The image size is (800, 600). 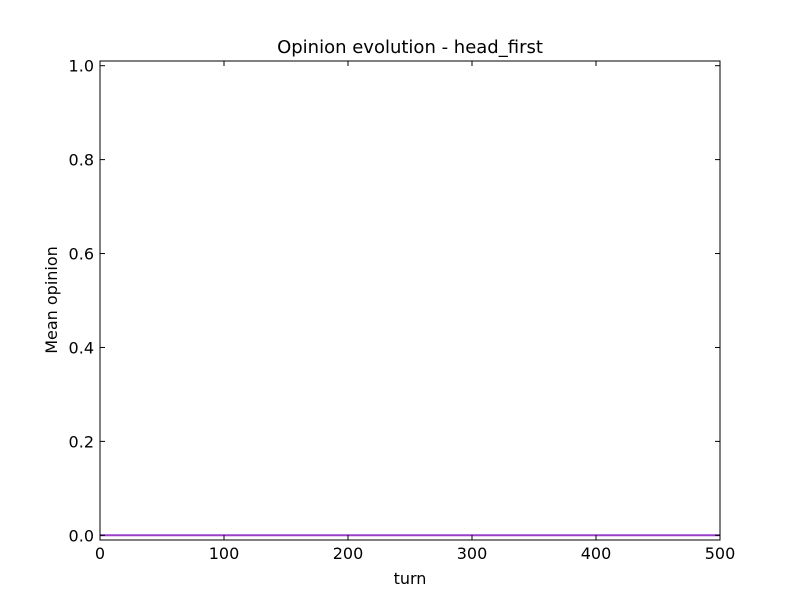 I want to click on y-tick-label: 1.0, so click(x=81, y=66).